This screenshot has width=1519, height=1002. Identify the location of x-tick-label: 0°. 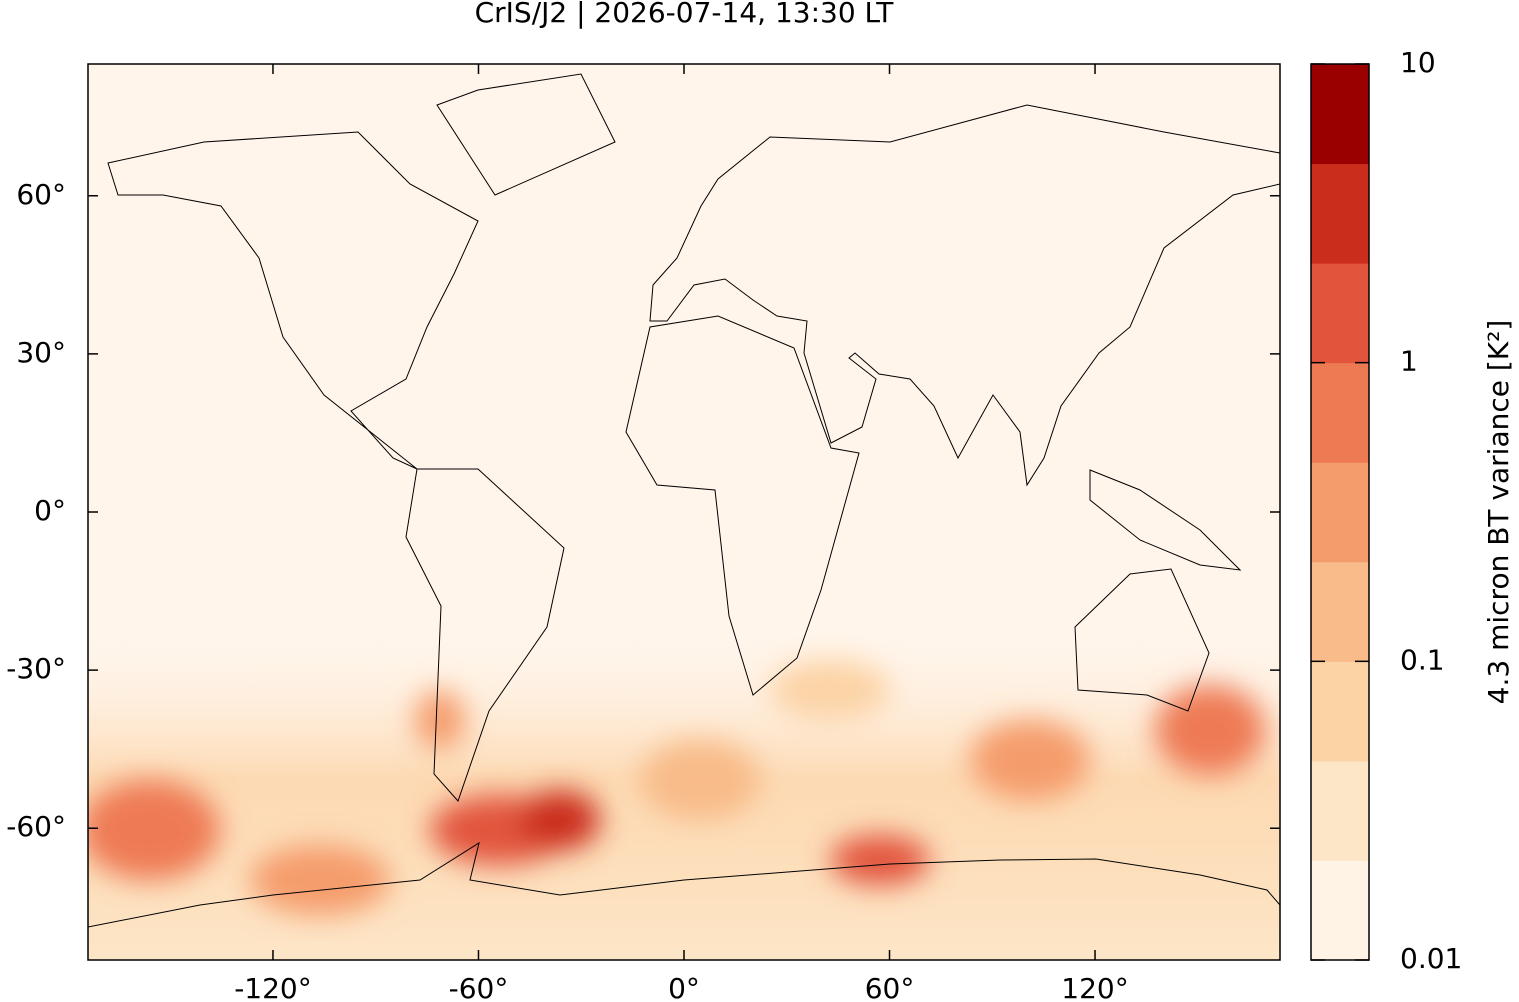
(684, 987).